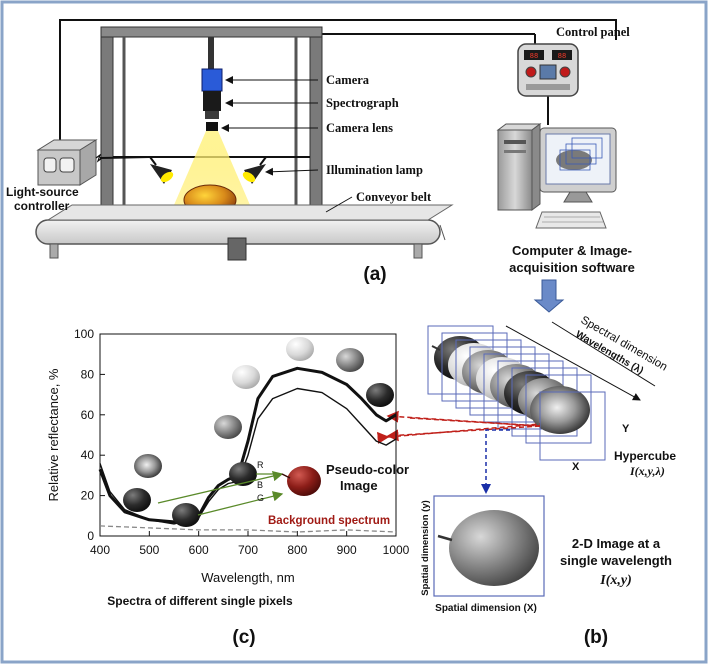 The image size is (708, 664). What do you see at coordinates (572, 267) in the screenshot?
I see `computer-label-line2: acquisition software` at bounding box center [572, 267].